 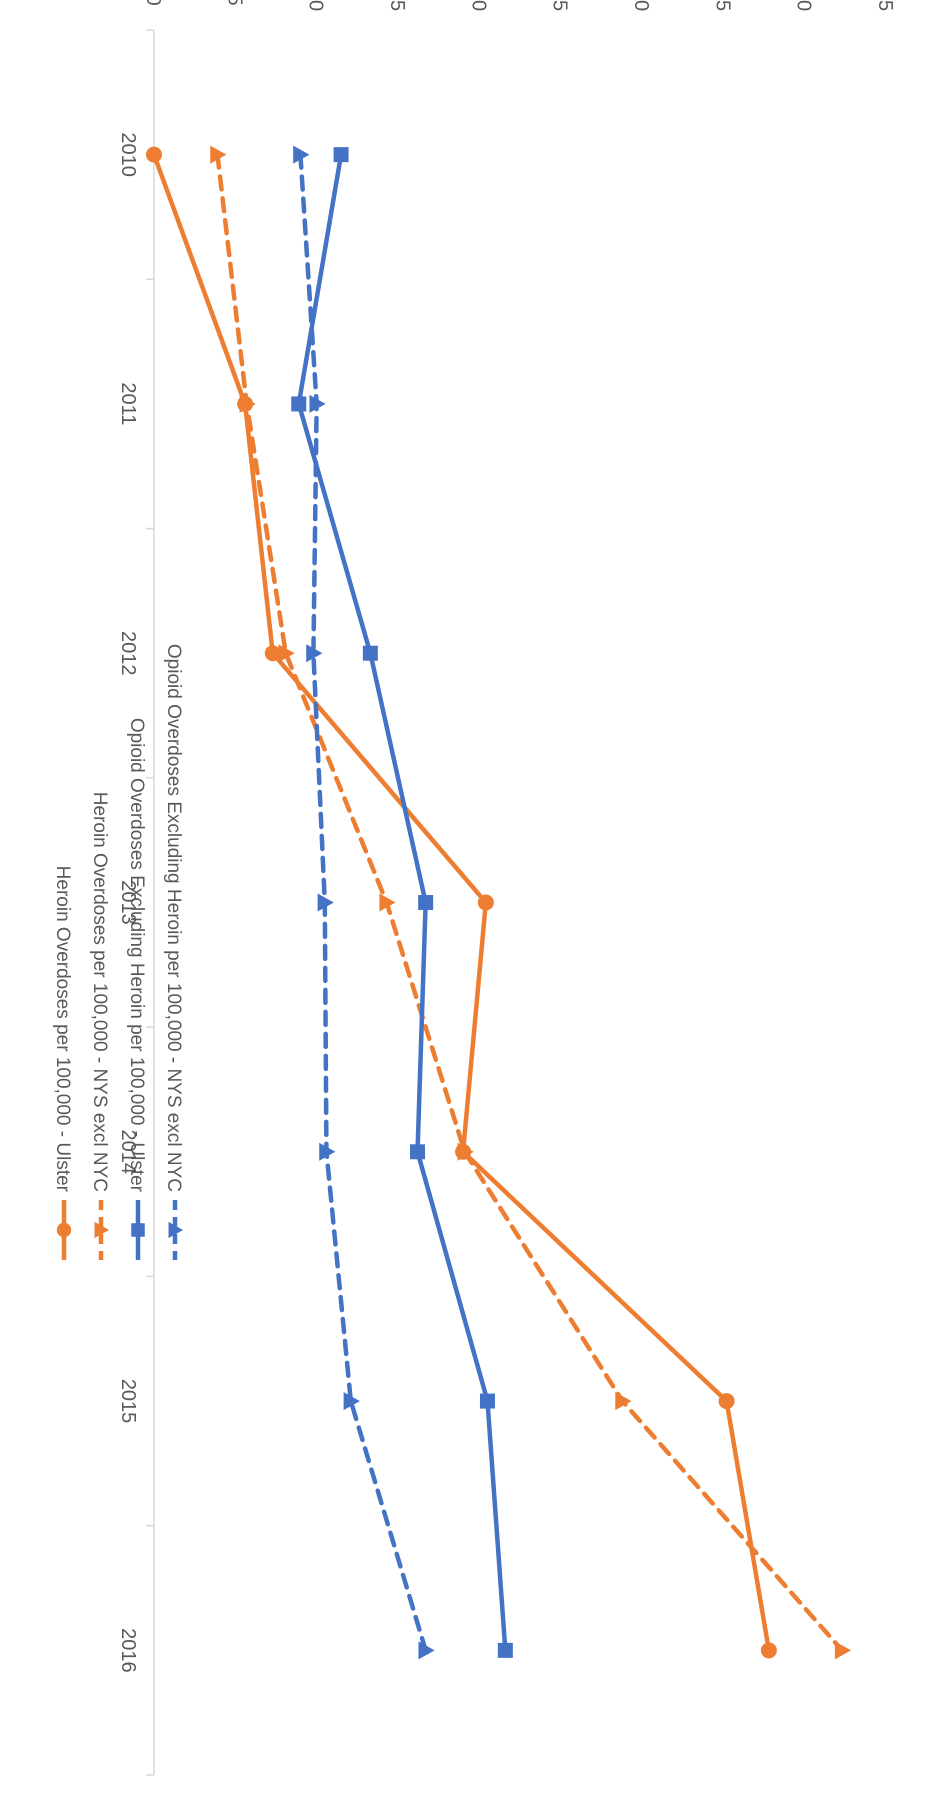 I want to click on y-tick-label: 20, so click(x=478, y=5).